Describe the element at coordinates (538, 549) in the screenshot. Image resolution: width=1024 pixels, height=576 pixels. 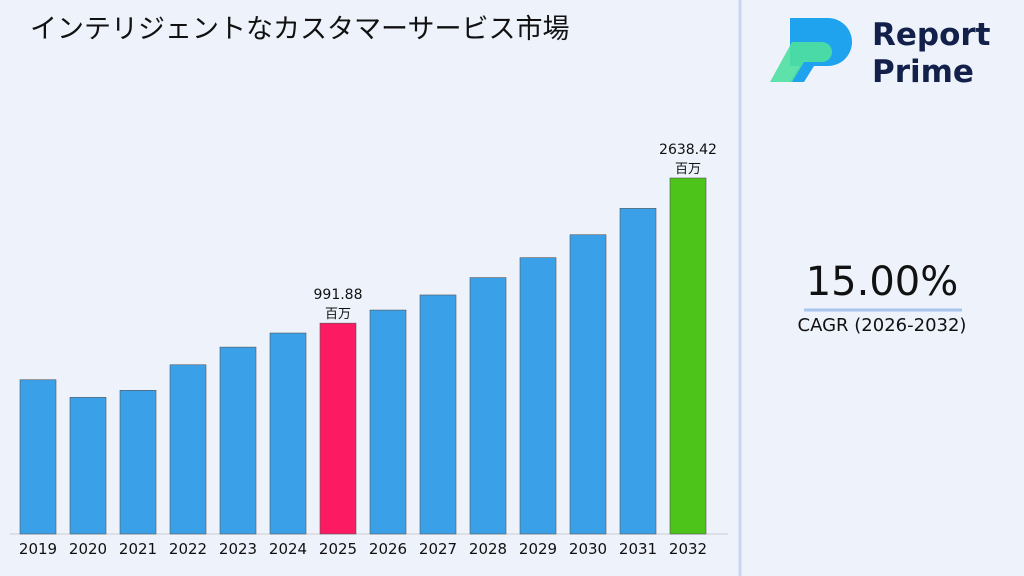
I see `x-tick-label: 2029` at that location.